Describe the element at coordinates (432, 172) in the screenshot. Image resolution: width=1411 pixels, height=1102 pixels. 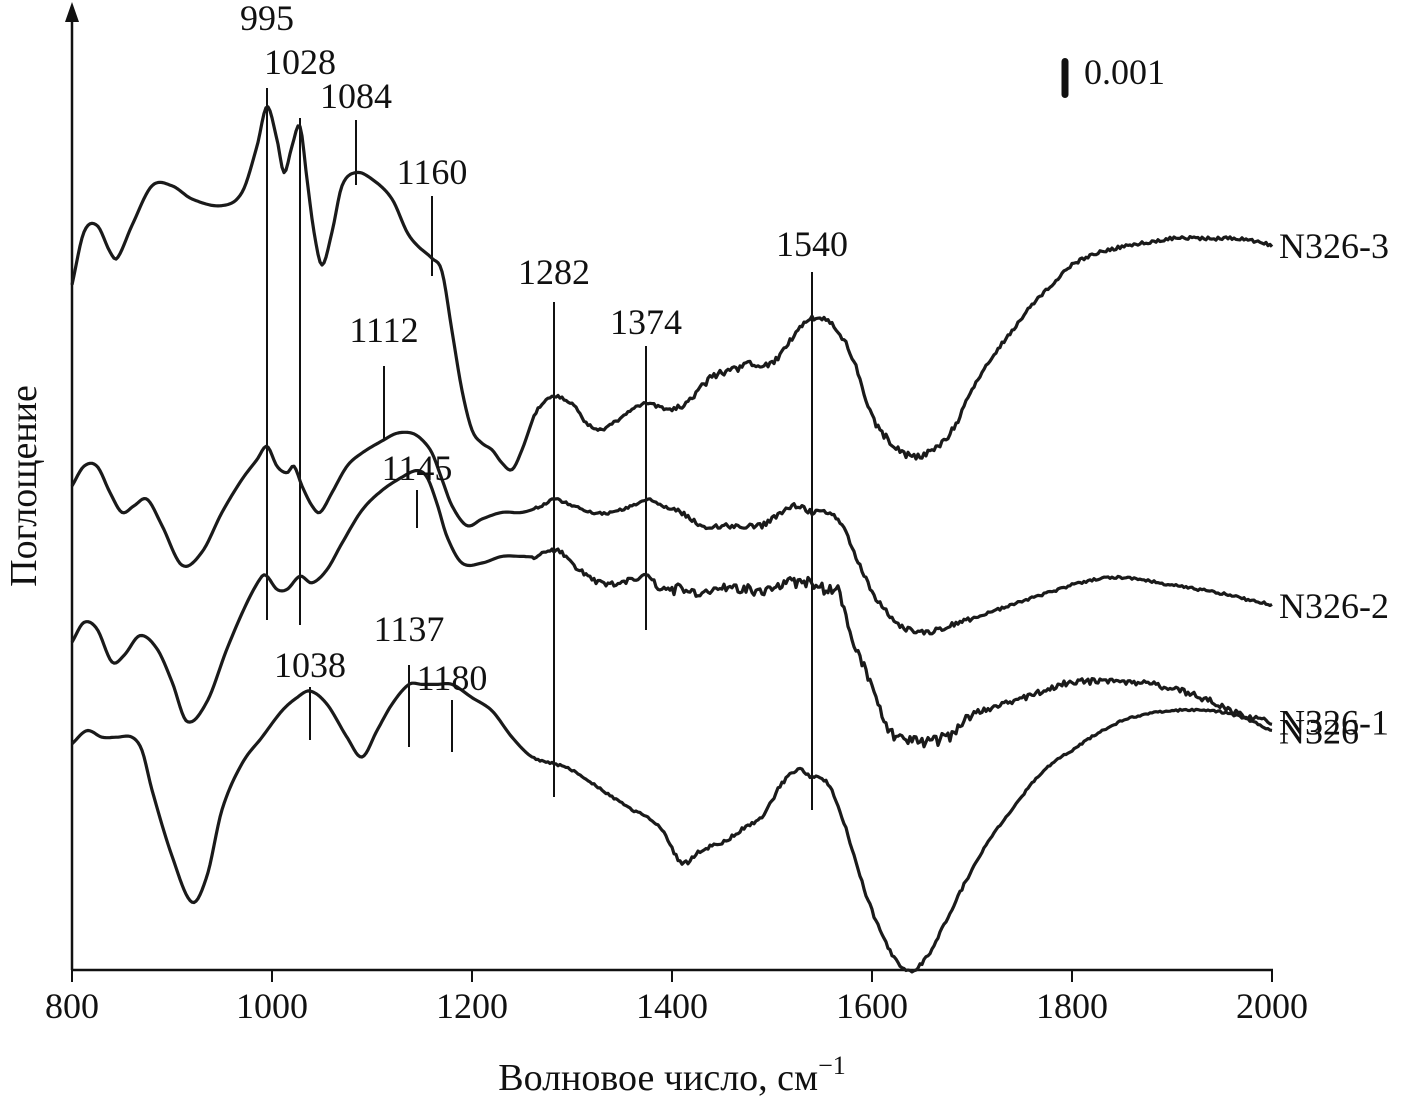
I see `peak-label-1160: 1160` at that location.